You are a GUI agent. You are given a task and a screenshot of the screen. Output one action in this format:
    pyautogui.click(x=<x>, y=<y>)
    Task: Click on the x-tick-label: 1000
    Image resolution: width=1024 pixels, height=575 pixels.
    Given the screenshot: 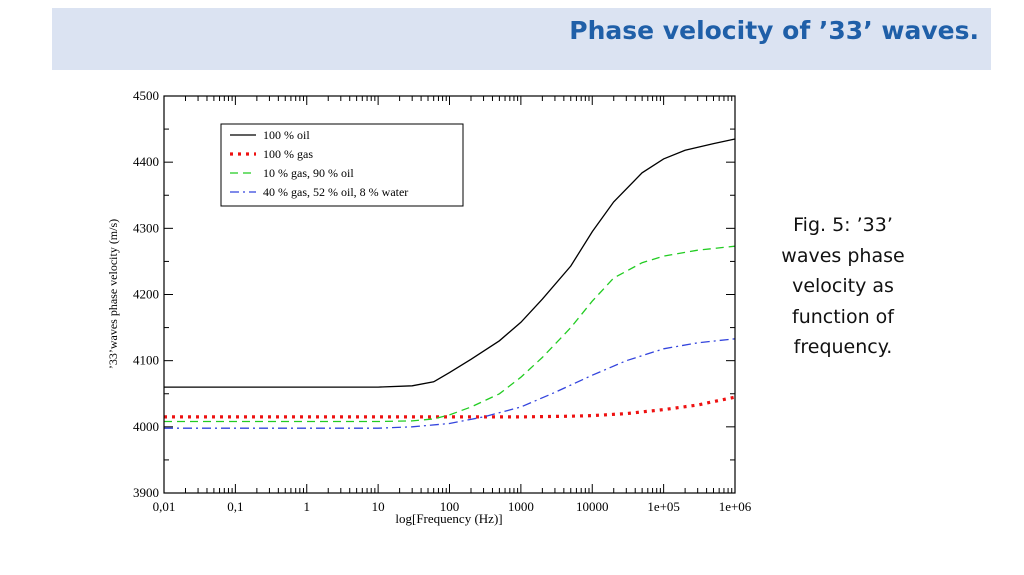 What is the action you would take?
    pyautogui.click(x=521, y=506)
    